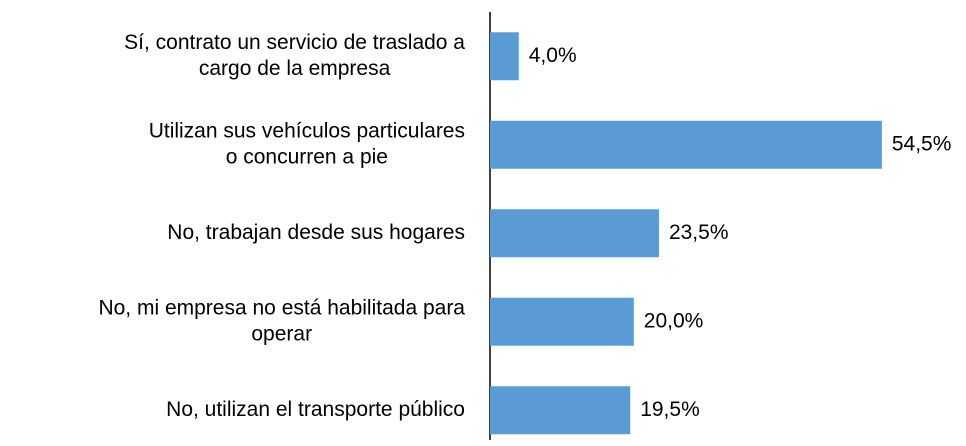 The width and height of the screenshot is (966, 446). What do you see at coordinates (281, 307) in the screenshot?
I see `category-label: No, mi empresa no está habilitada para` at bounding box center [281, 307].